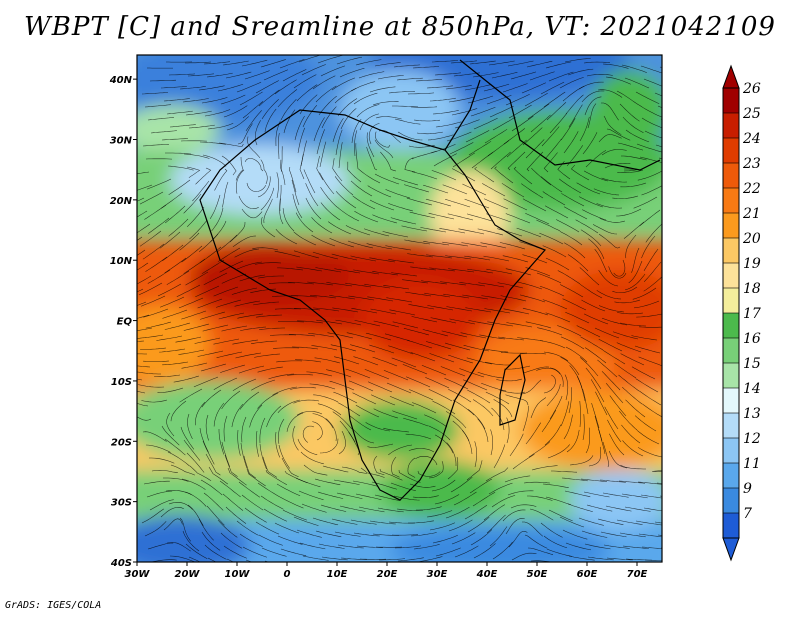 This screenshot has height=618, width=800. Describe the element at coordinates (121, 141) in the screenshot. I see `lat-tick-label: 30N` at that location.